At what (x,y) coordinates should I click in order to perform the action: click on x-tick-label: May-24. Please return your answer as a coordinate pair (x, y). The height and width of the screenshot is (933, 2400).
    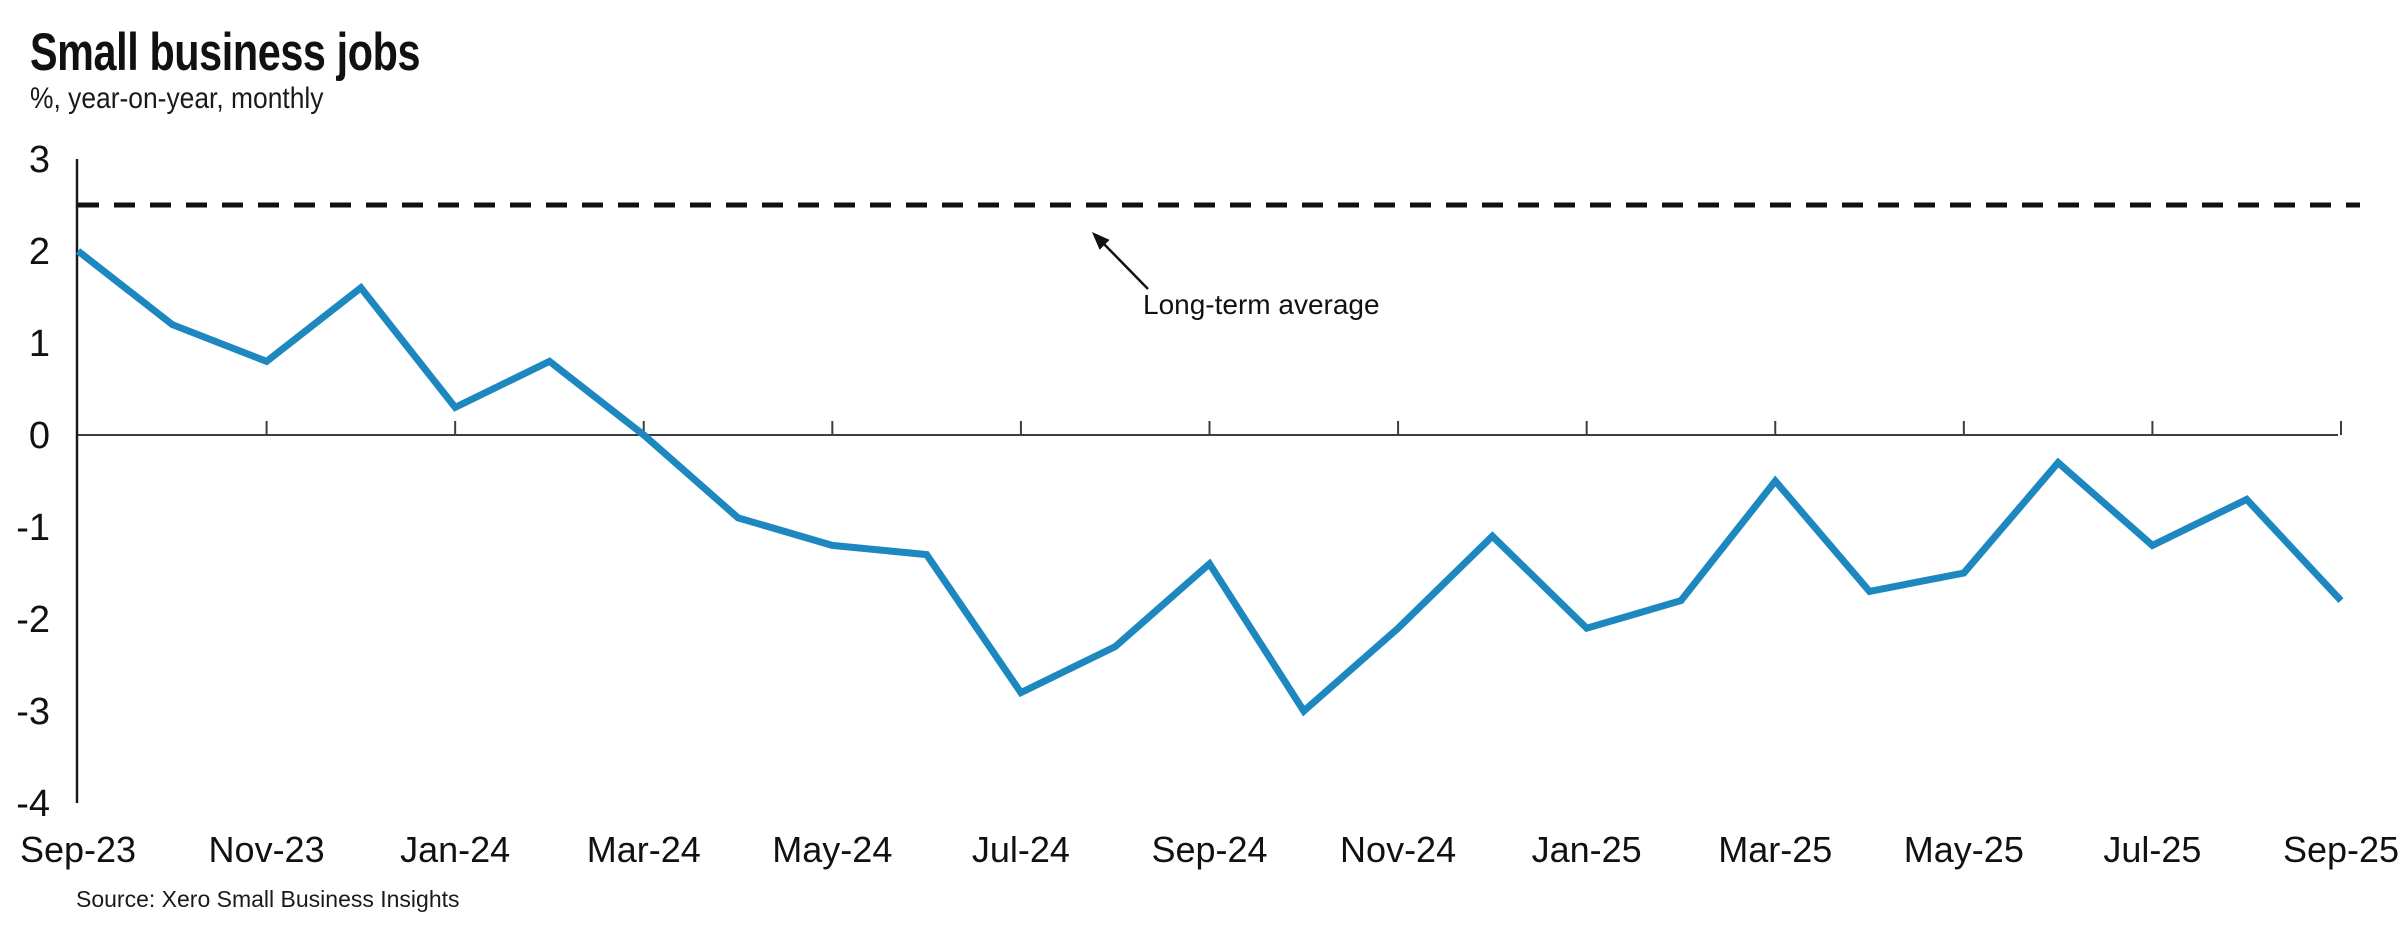
    Looking at the image, I should click on (832, 849).